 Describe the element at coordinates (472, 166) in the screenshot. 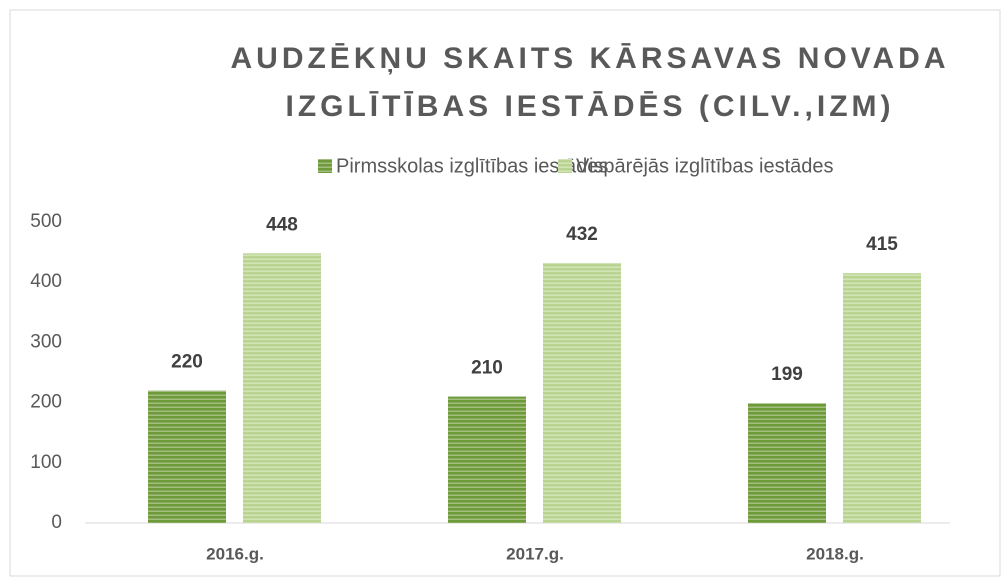

I see `legend-label: Pirmsskolas izglītības iestādes` at that location.